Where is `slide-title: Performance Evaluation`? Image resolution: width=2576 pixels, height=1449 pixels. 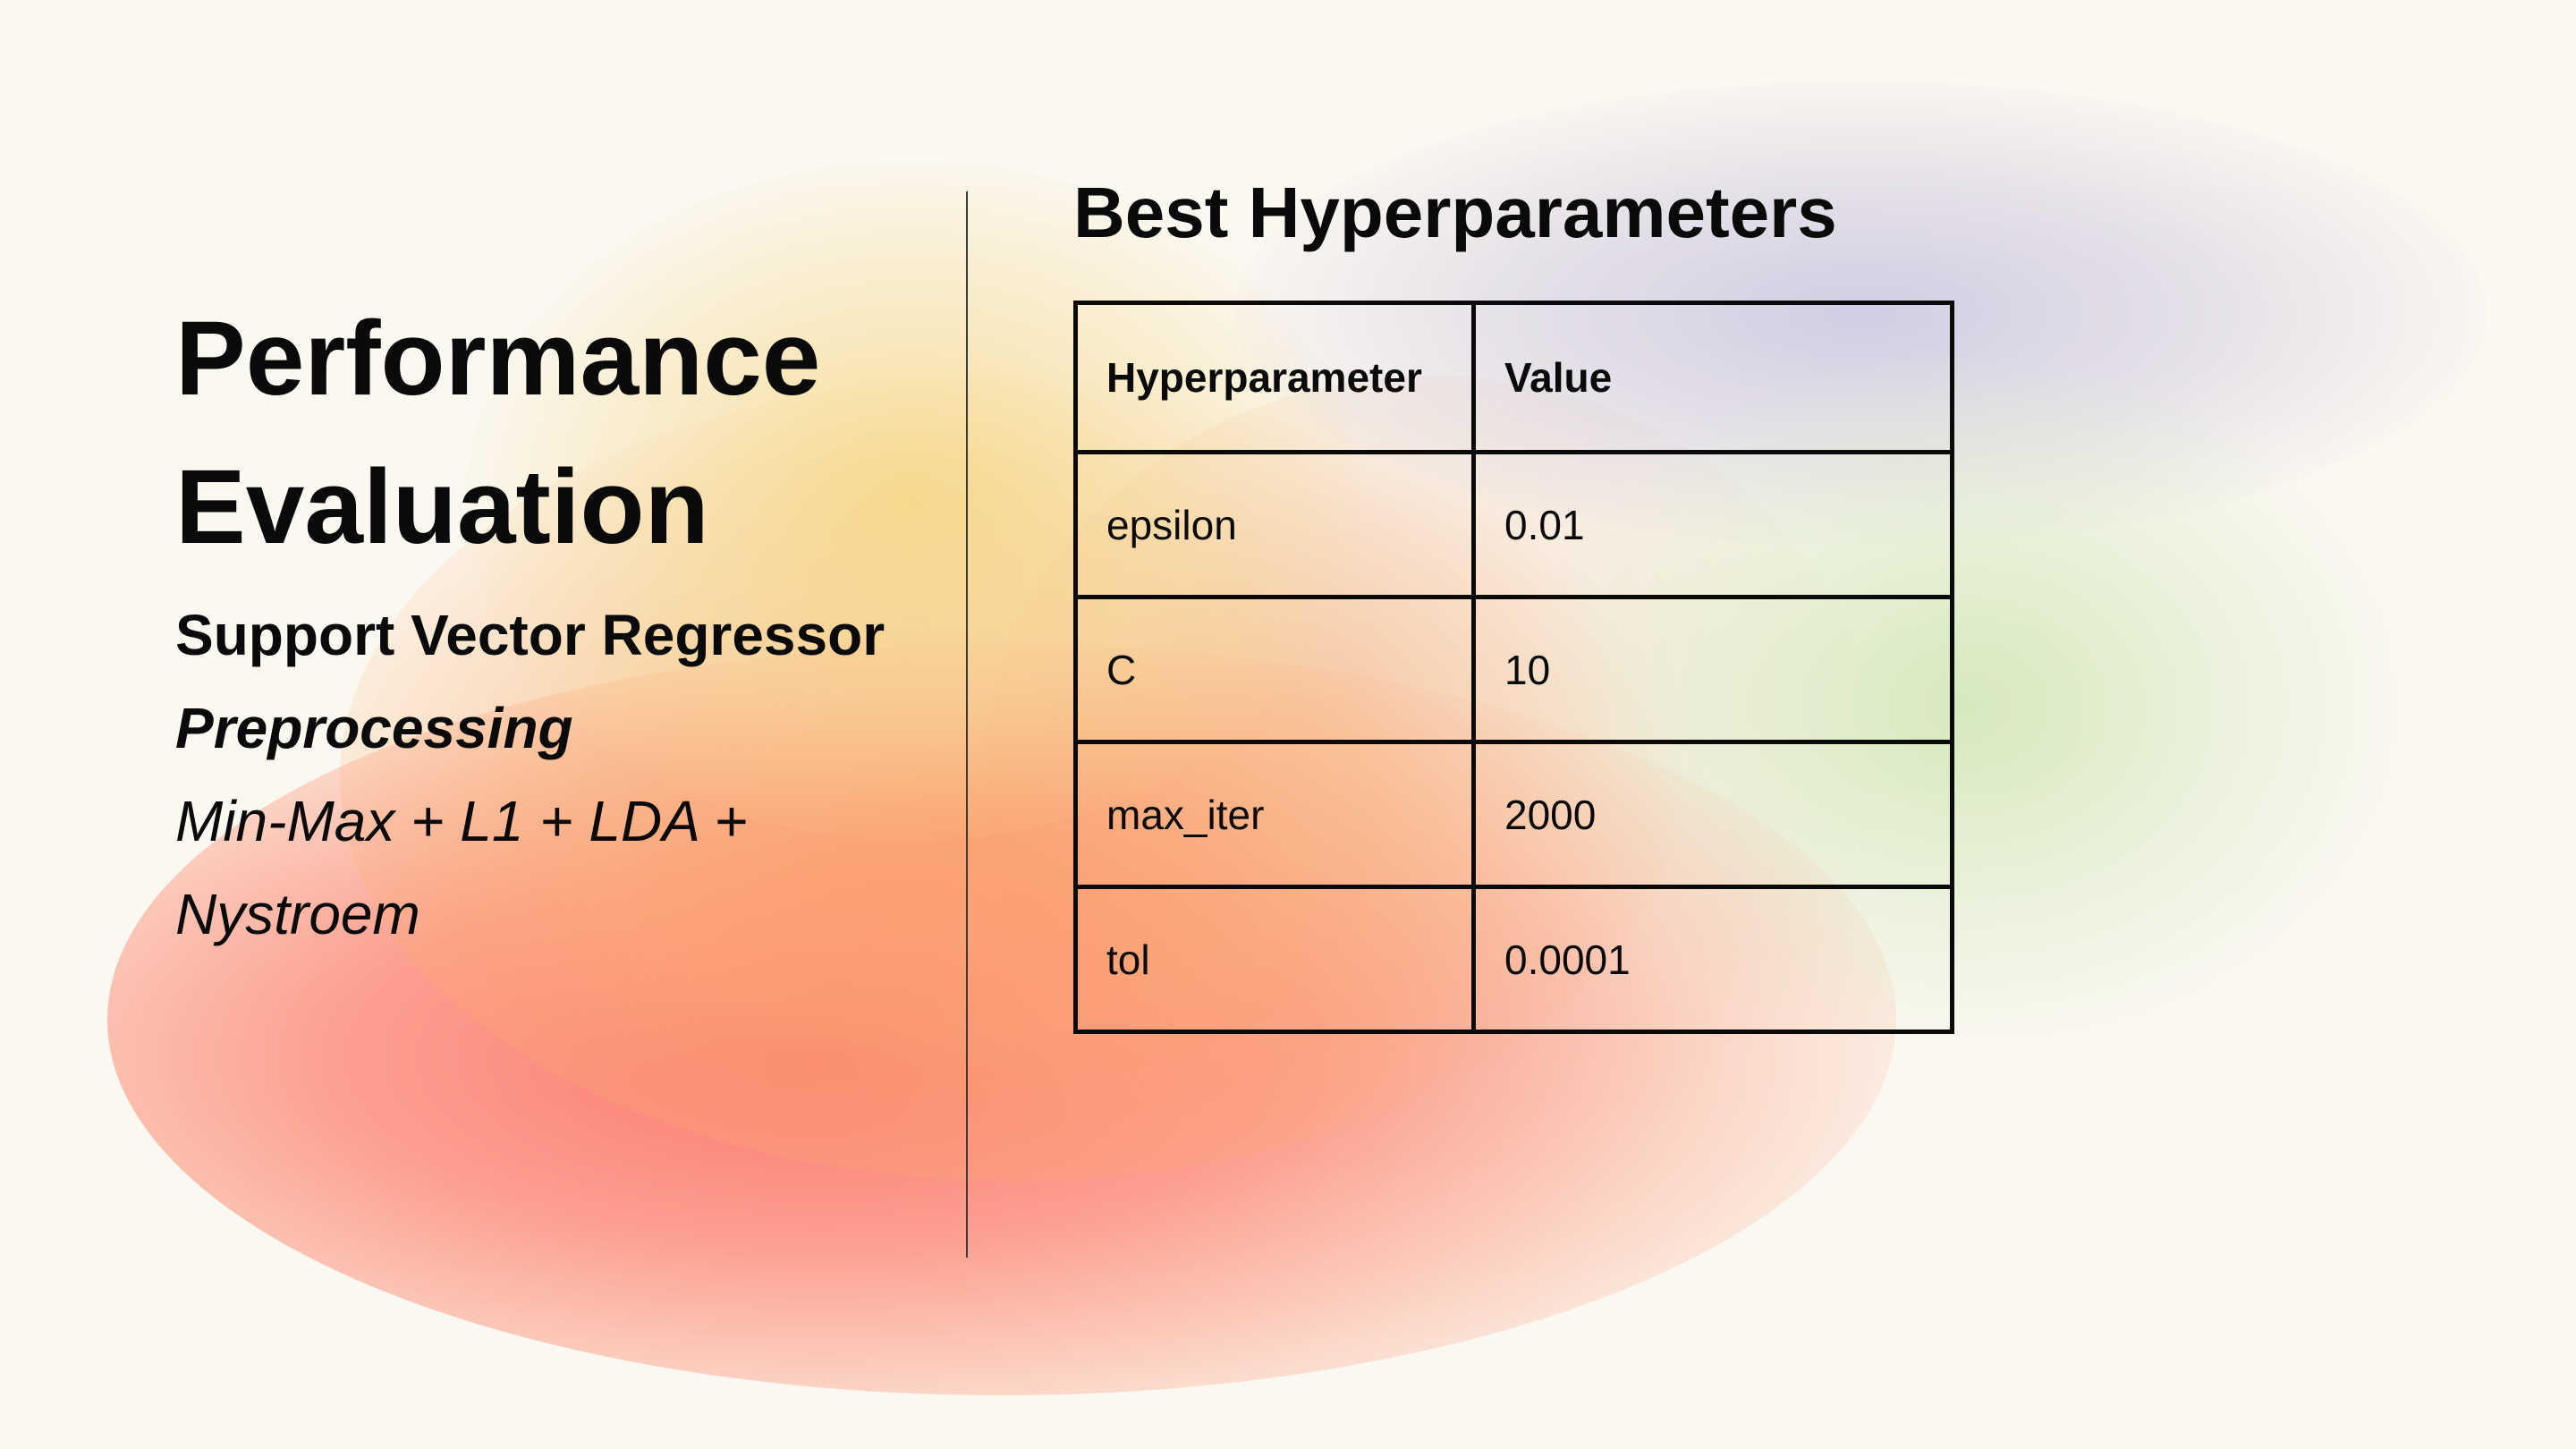
slide-title: Performance Evaluation is located at coordinates (568, 432).